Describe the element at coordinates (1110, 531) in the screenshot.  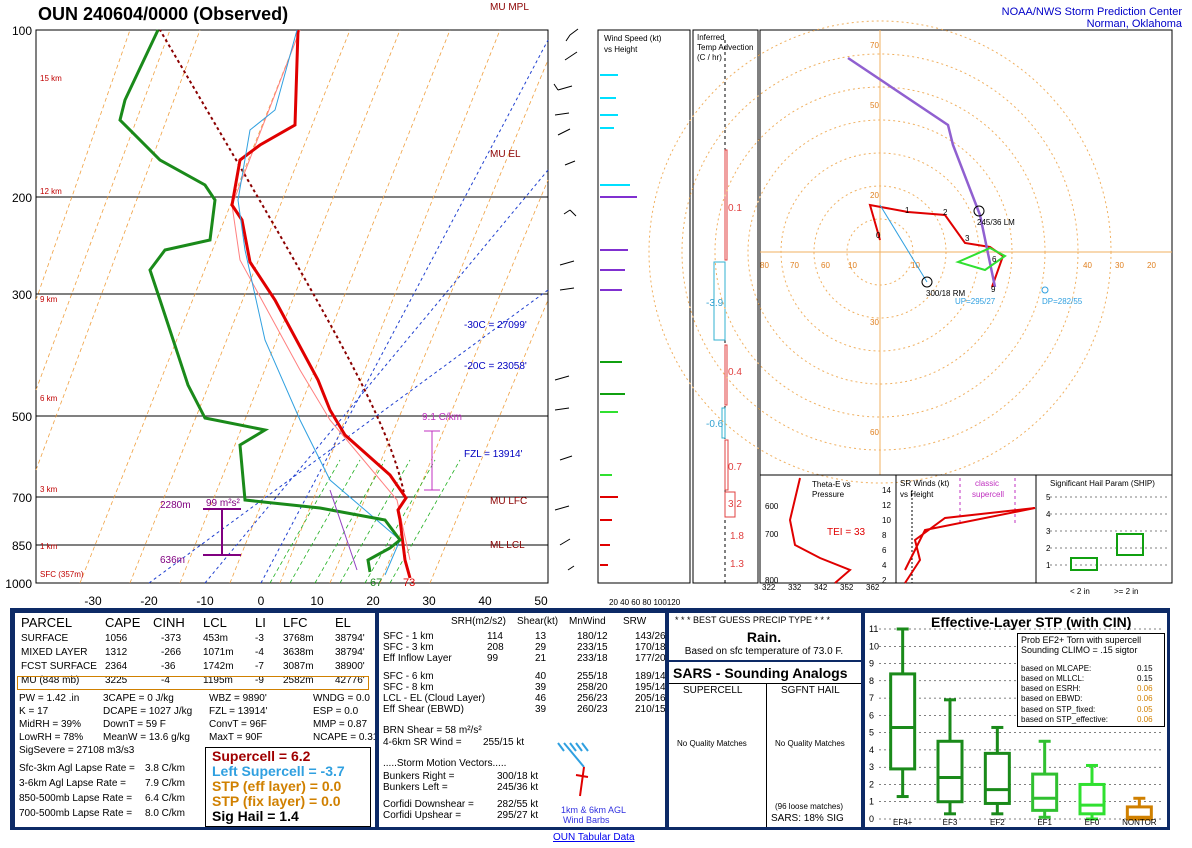
I see `ship-grid` at that location.